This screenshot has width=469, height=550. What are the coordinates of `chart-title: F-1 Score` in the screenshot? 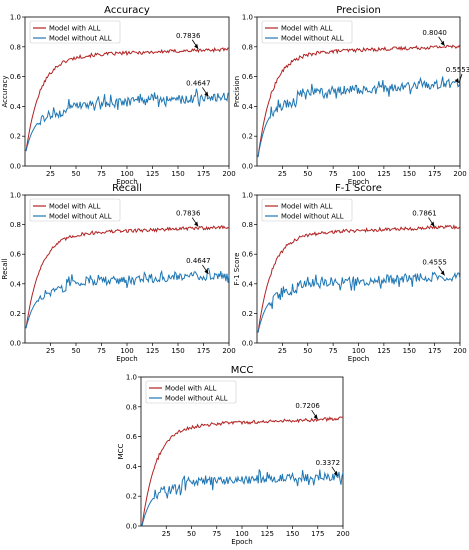 It's located at (358, 188).